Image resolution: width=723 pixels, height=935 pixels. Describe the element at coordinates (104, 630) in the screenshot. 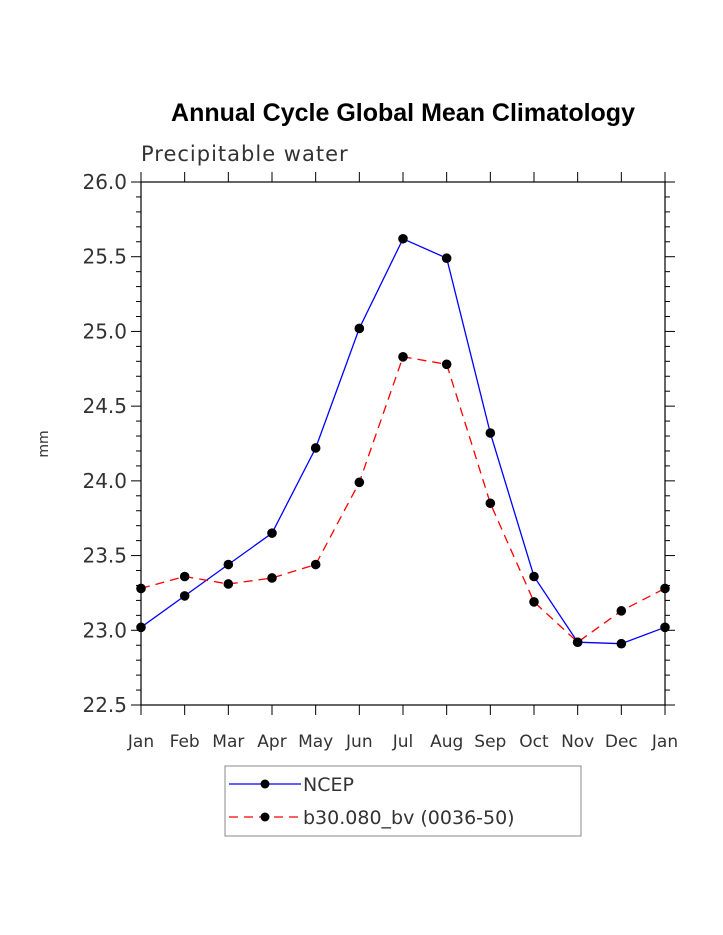

I see `y-tick-label: 23.0` at that location.